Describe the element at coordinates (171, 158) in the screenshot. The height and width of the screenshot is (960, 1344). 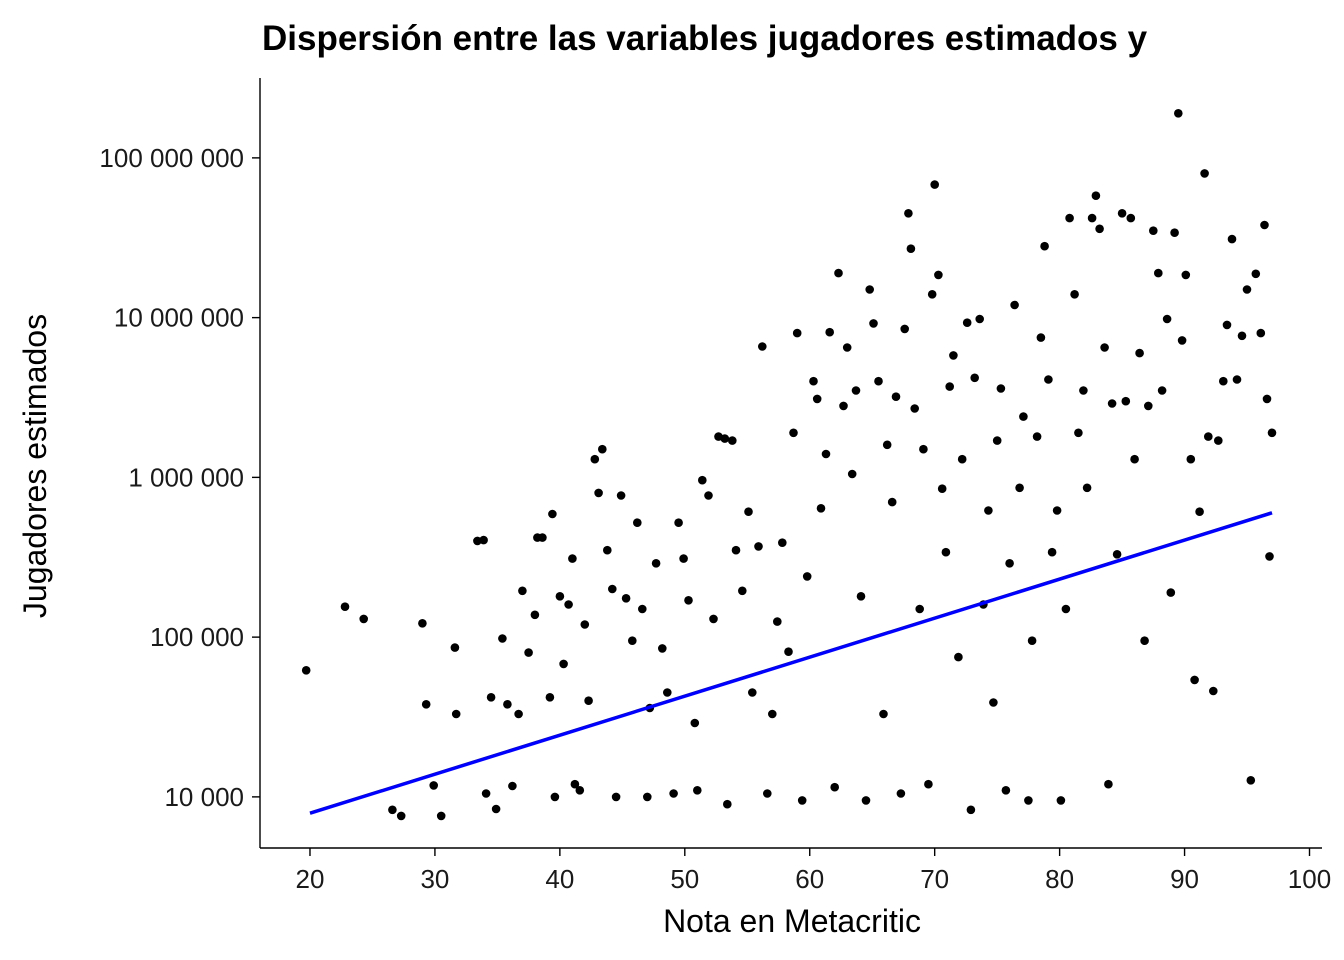
I see `y-tick-label: 100 000 000` at that location.